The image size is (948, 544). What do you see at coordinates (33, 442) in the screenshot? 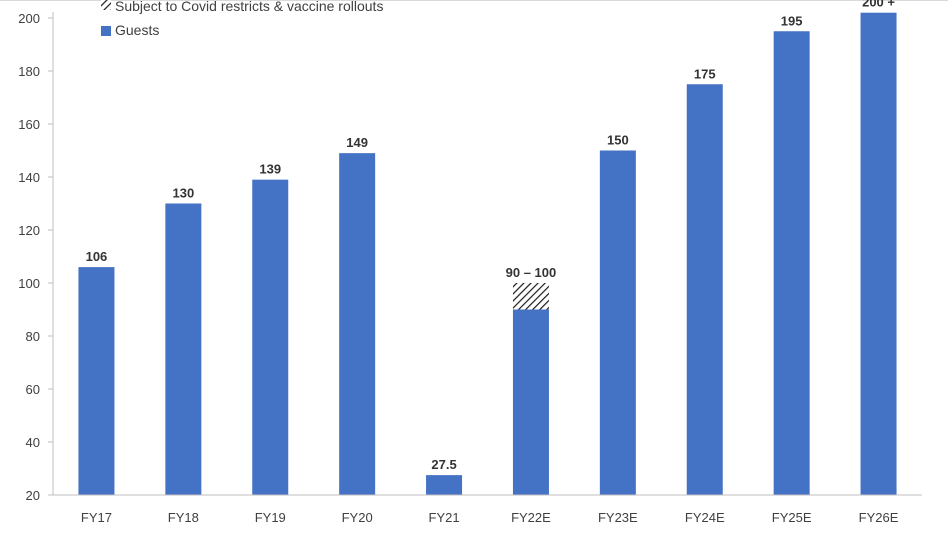
I see `y-tick-label: 40` at bounding box center [33, 442].